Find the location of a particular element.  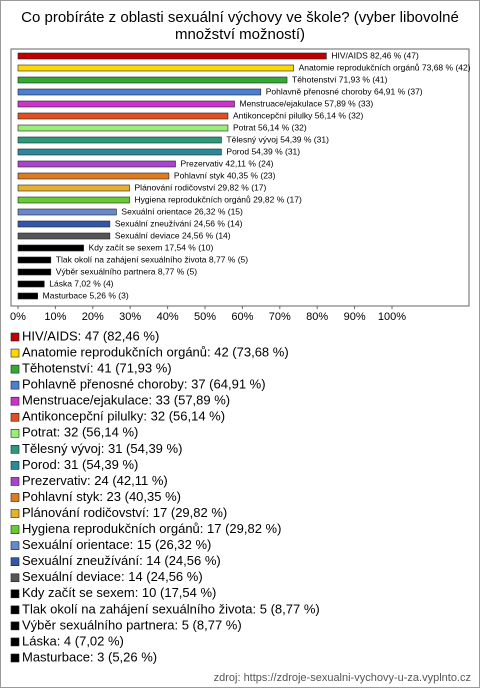

x-tick-label: 40% is located at coordinates (168, 317).